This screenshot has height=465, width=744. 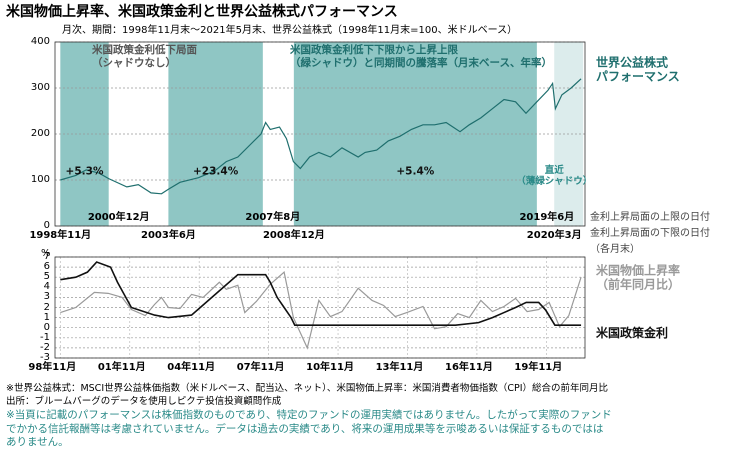 I want to click on y-tick-label: 400, so click(x=40, y=41).